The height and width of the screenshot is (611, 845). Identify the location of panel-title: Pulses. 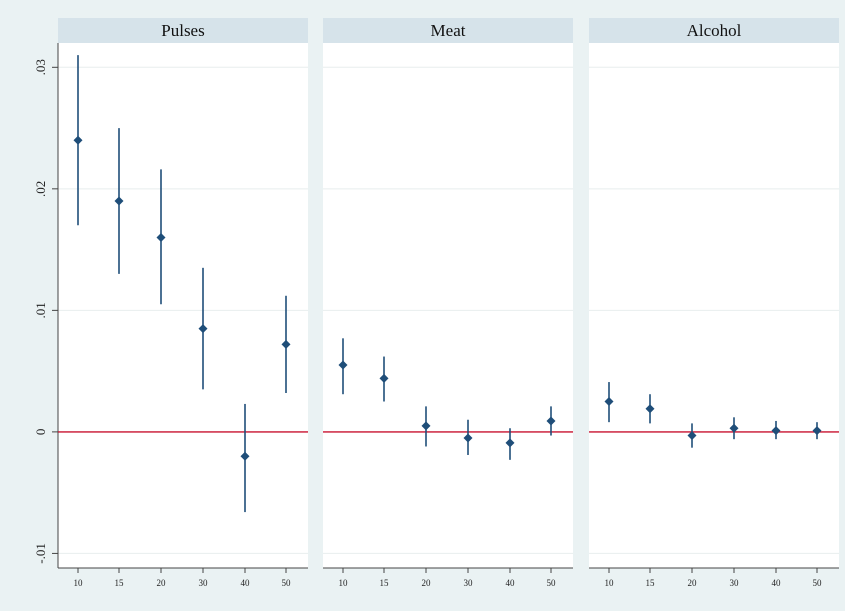
(182, 30).